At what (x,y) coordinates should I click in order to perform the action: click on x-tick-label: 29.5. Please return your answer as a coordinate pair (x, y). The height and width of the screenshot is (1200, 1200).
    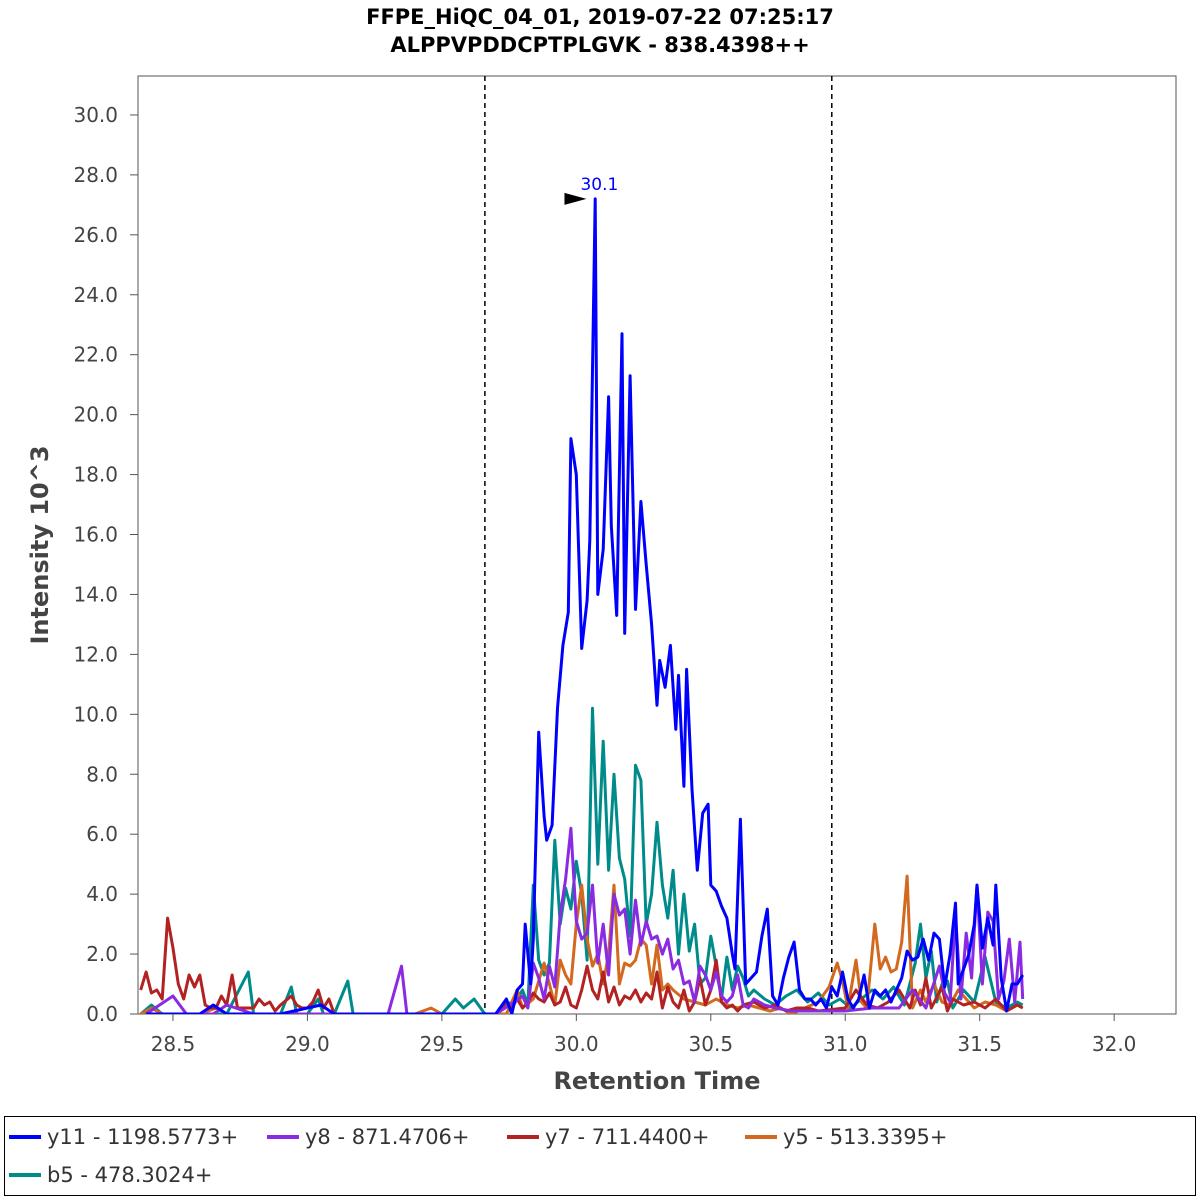
    Looking at the image, I should click on (442, 1044).